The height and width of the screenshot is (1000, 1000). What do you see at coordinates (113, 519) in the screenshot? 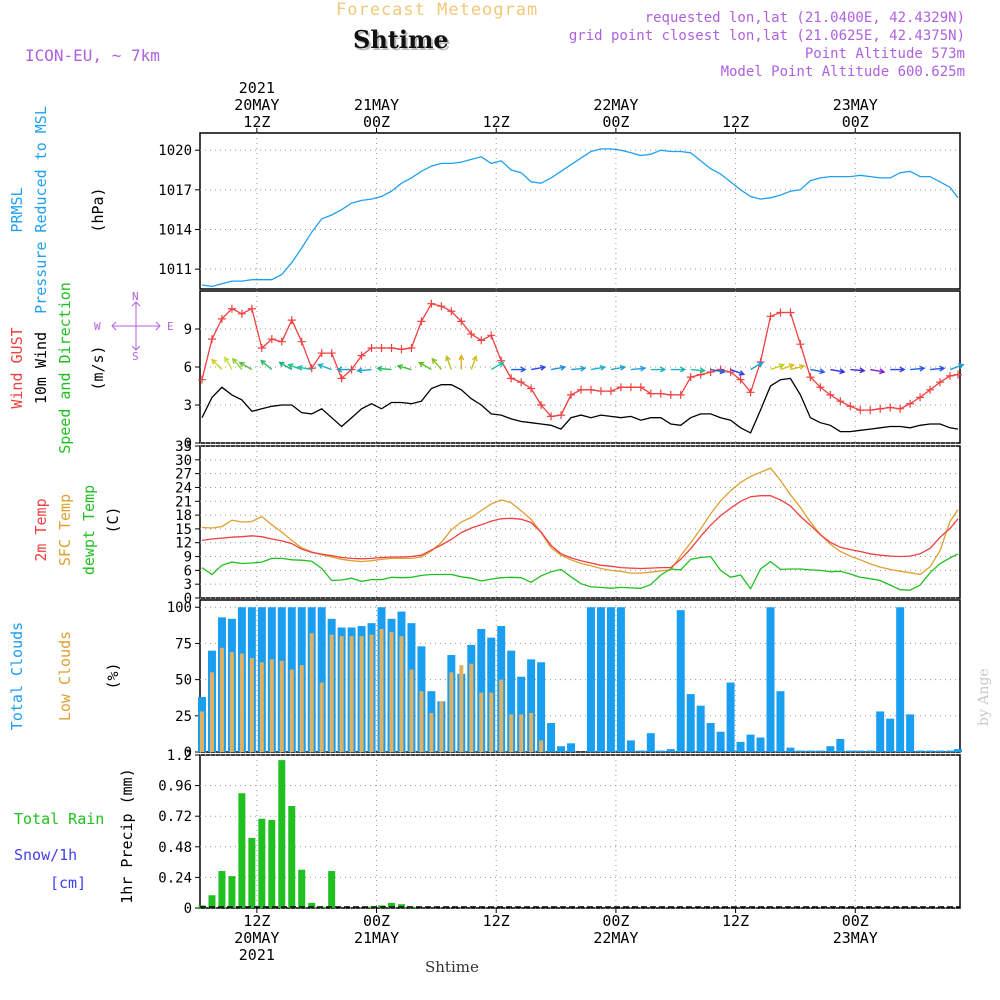
I see `temp-unit: (C)` at bounding box center [113, 519].